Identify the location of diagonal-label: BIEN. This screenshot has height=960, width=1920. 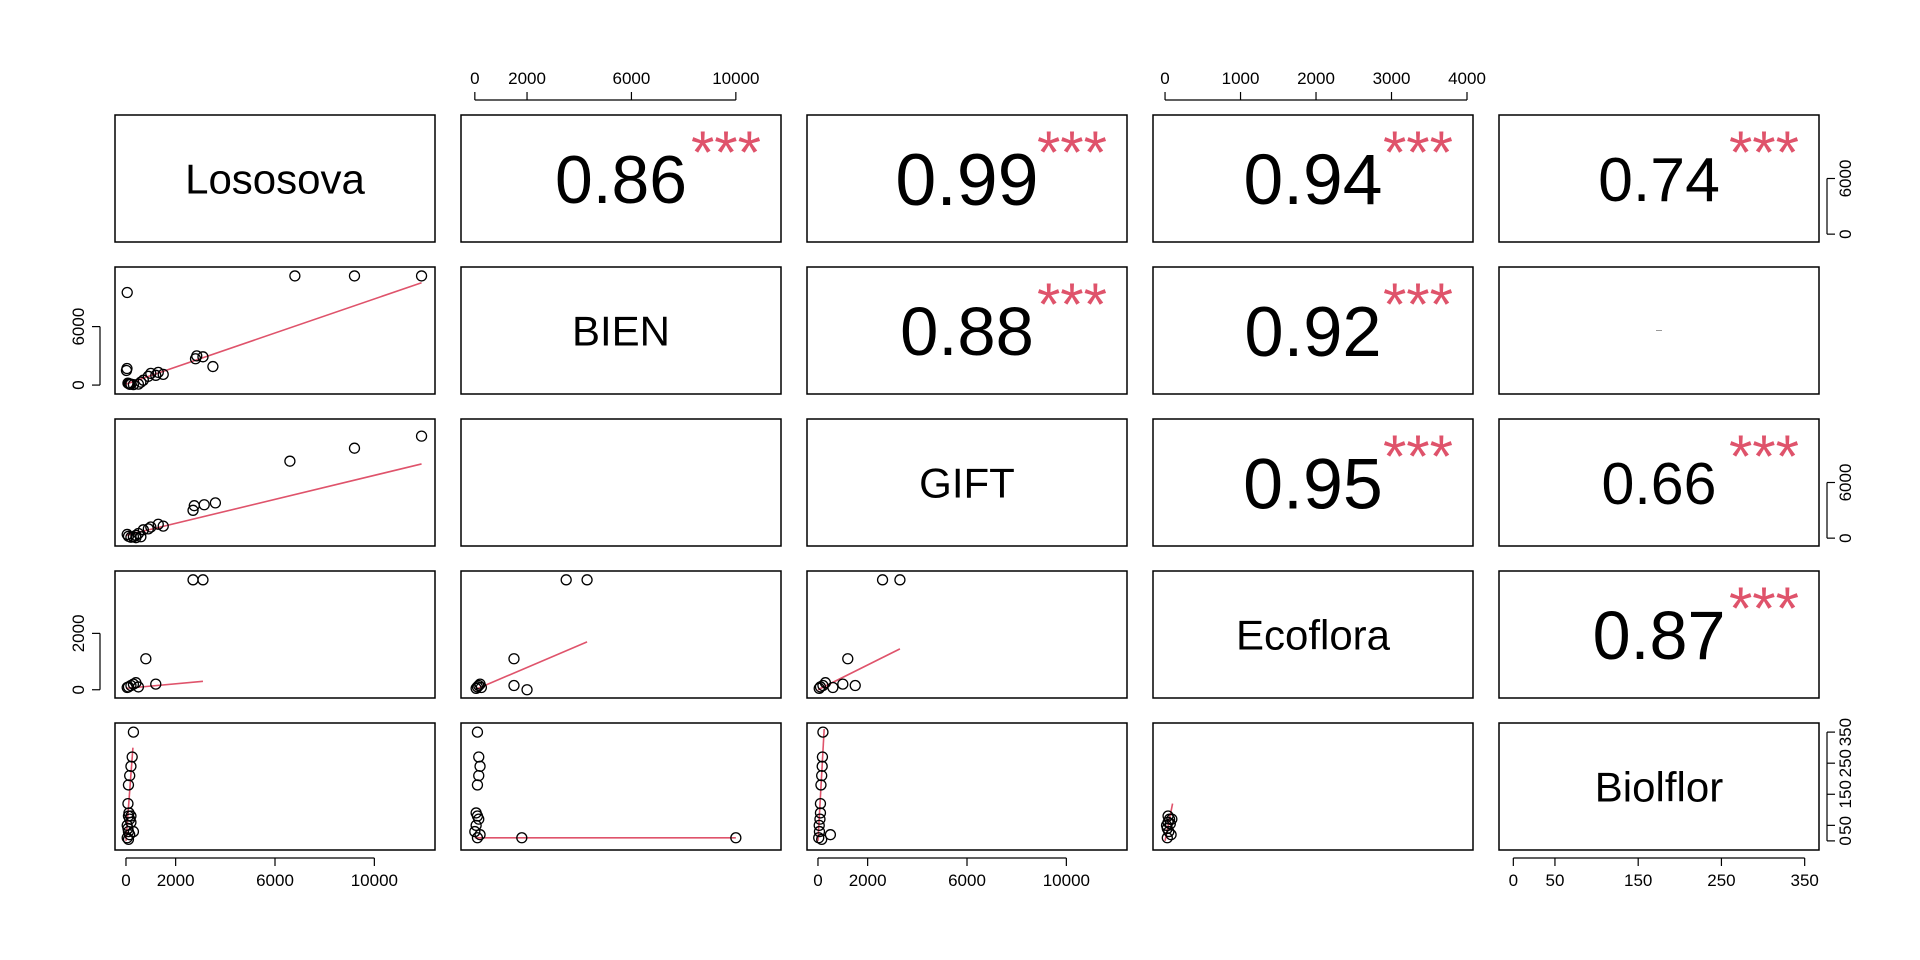
(621, 331).